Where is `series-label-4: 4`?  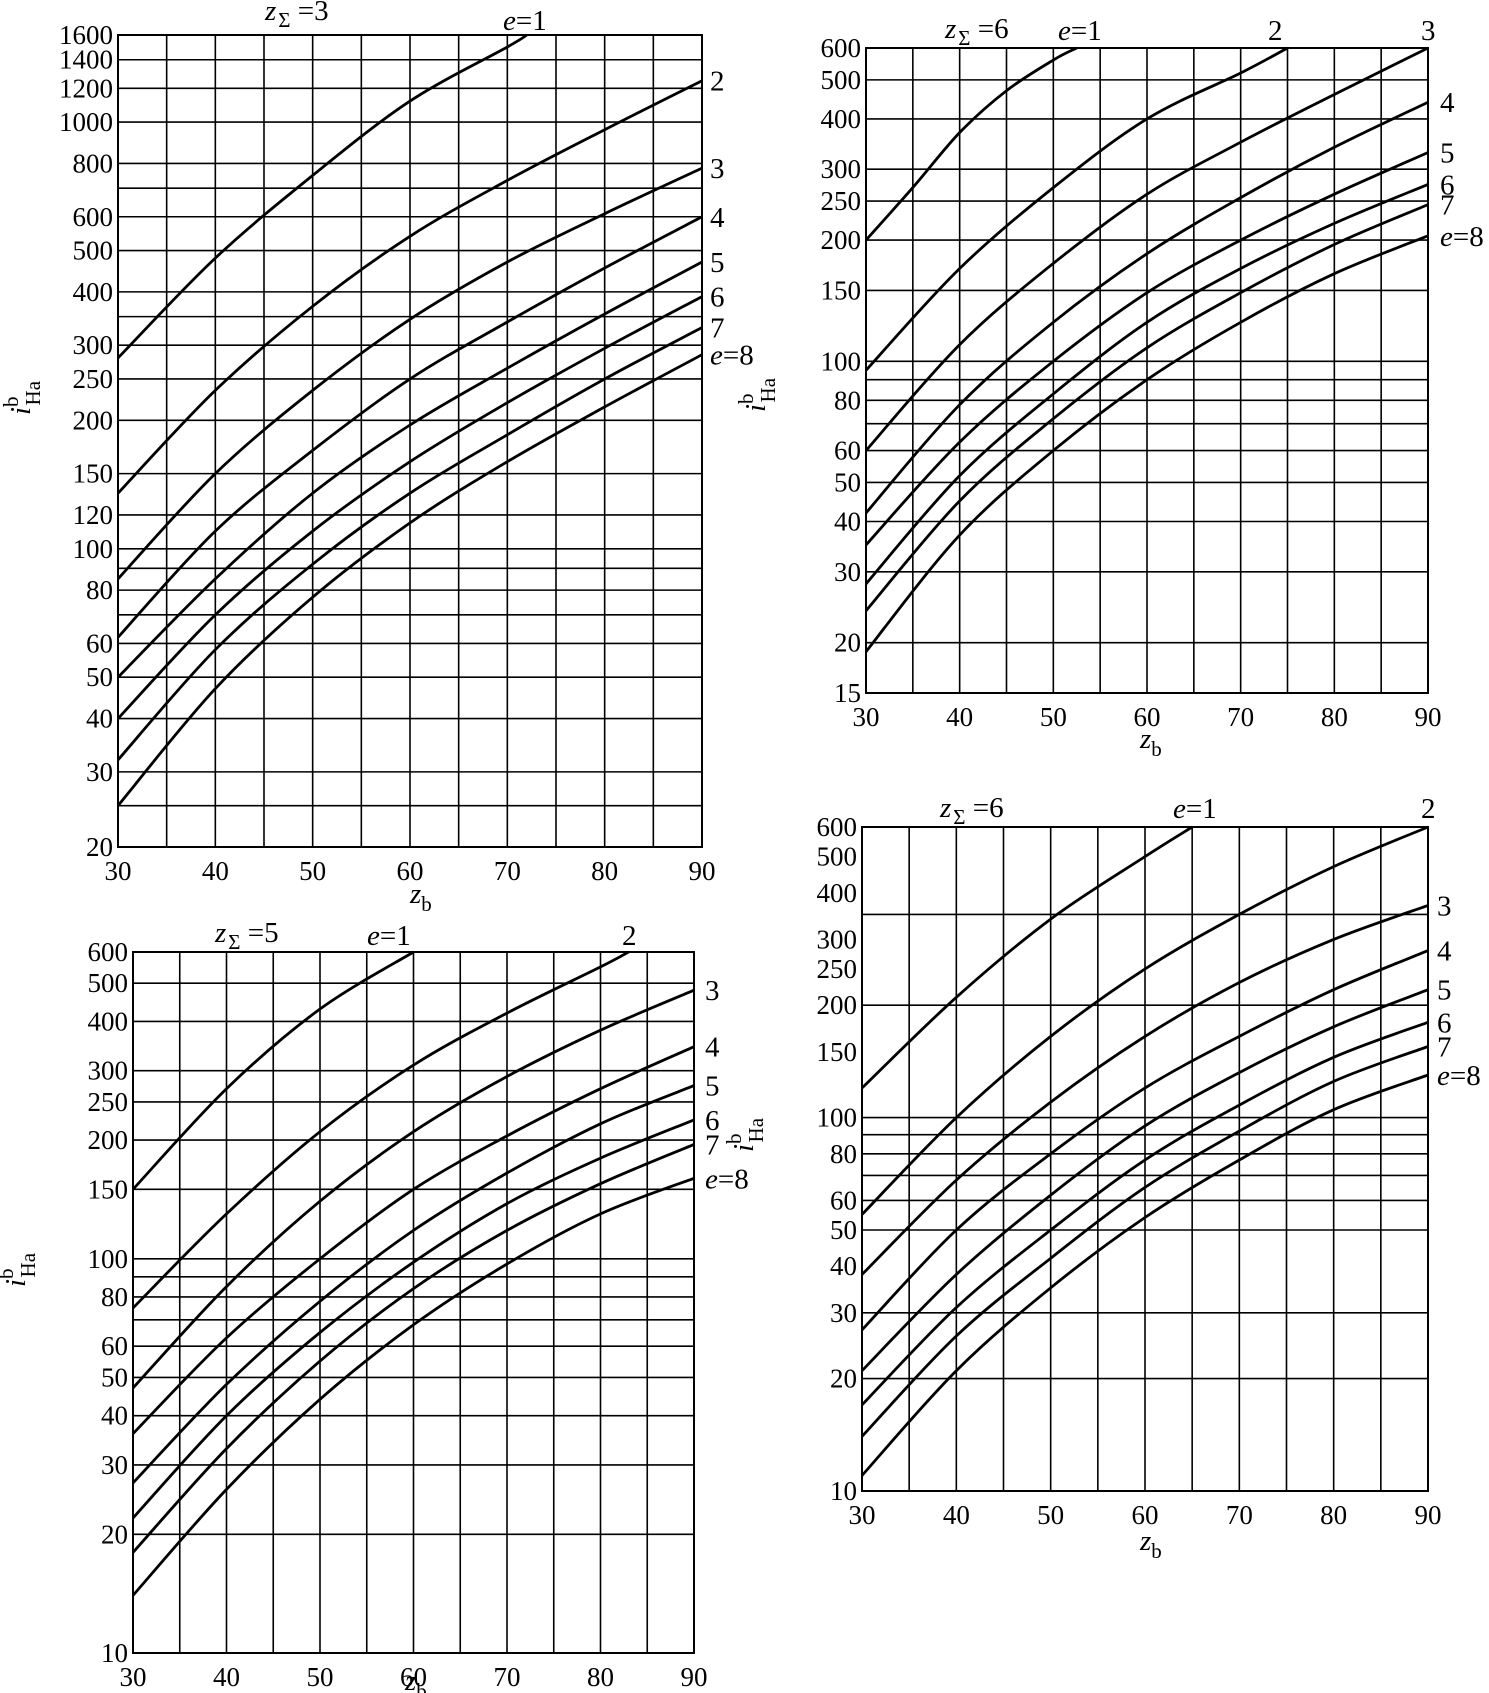 series-label-4: 4 is located at coordinates (1444, 952).